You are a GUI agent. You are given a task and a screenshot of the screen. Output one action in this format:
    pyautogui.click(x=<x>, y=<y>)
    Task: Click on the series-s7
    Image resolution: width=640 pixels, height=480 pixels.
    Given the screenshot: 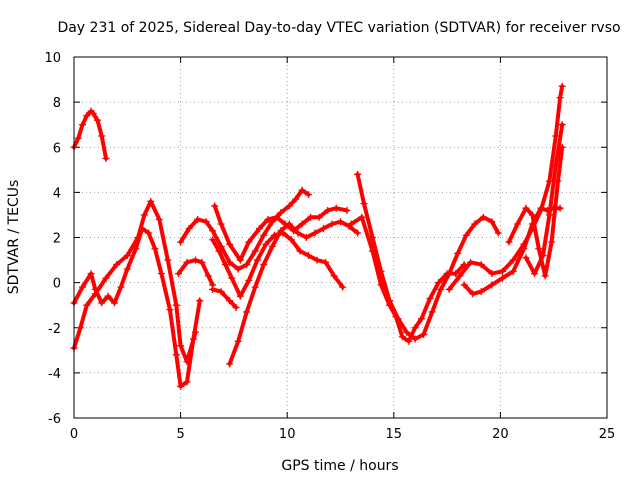 What is the action you would take?
    pyautogui.click(x=278, y=264)
    